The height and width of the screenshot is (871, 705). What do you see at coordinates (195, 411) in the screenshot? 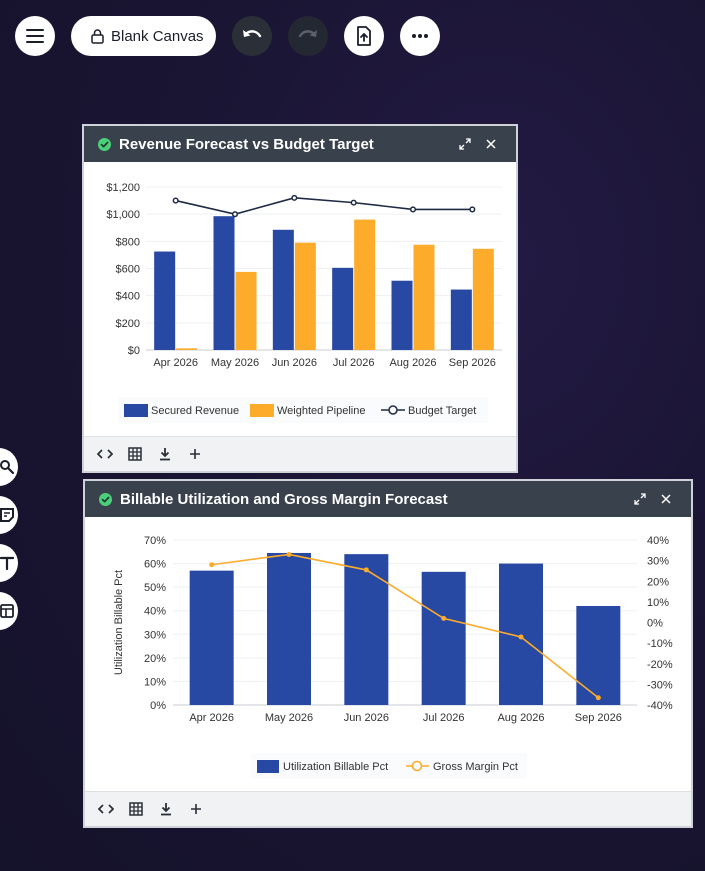
I see `legend-label: Secured Revenue` at bounding box center [195, 411].